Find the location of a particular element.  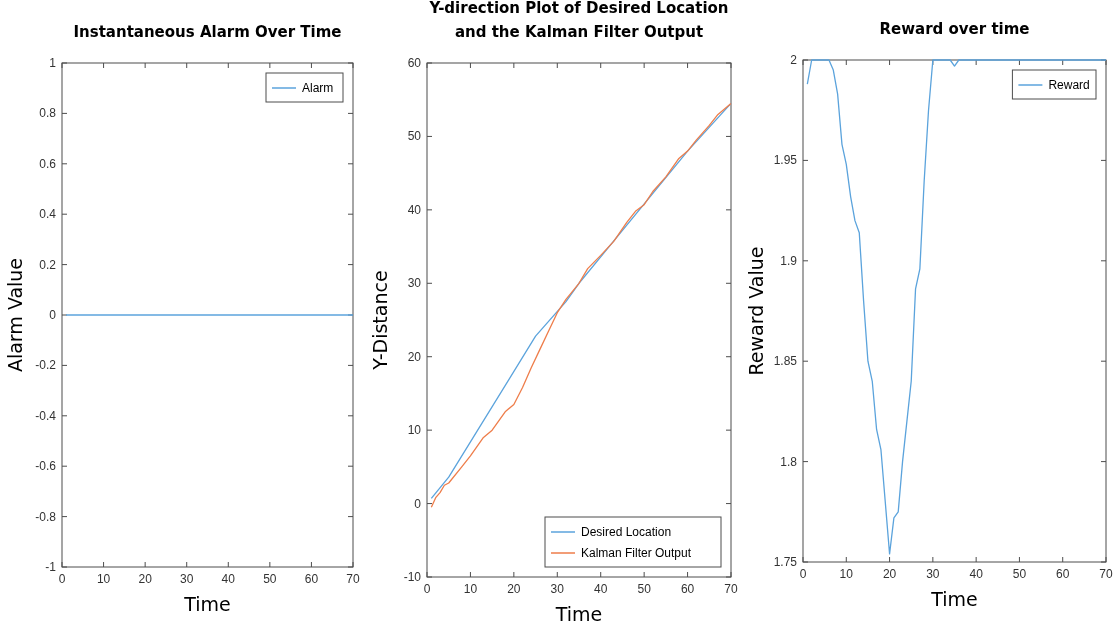

chart-title: Y-direction Plot of Desired Location and the Kalman Filter Output is located at coordinates (578, 20).